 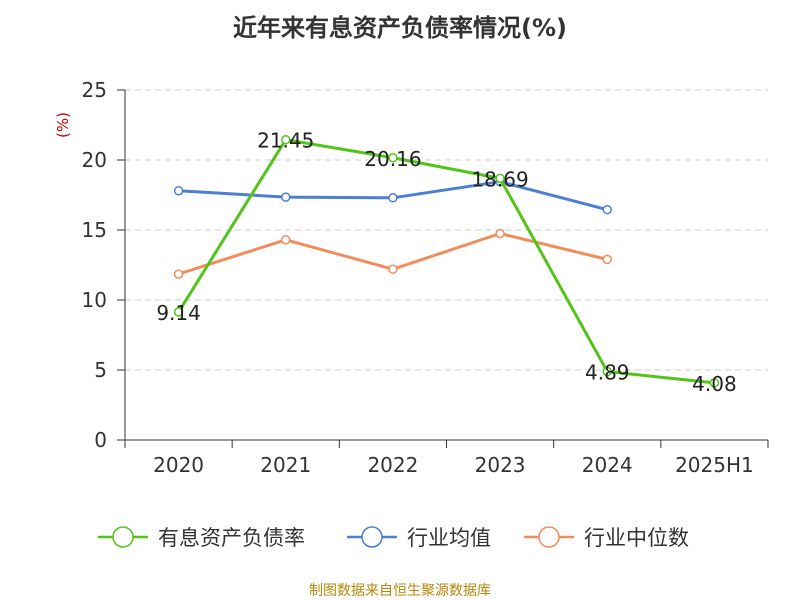 I want to click on data-label: 20.16, so click(x=392, y=159).